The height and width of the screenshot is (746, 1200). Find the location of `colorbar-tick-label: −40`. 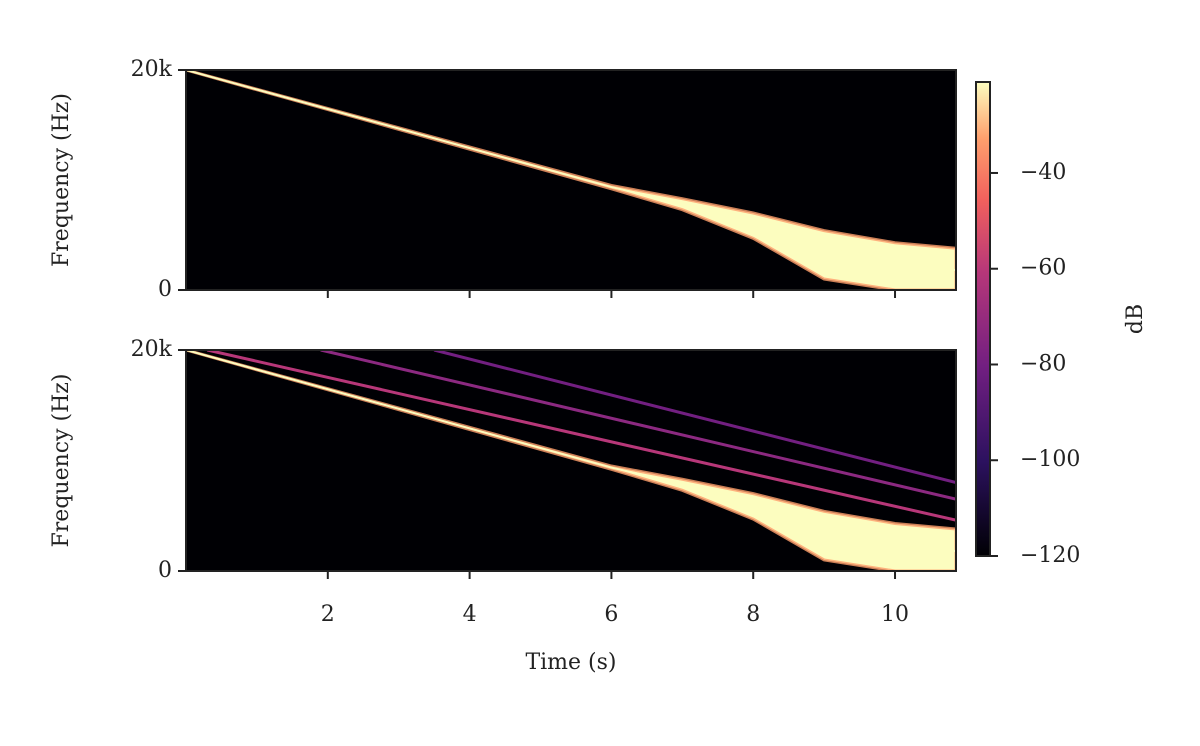

colorbar-tick-label: −40 is located at coordinates (1043, 172).